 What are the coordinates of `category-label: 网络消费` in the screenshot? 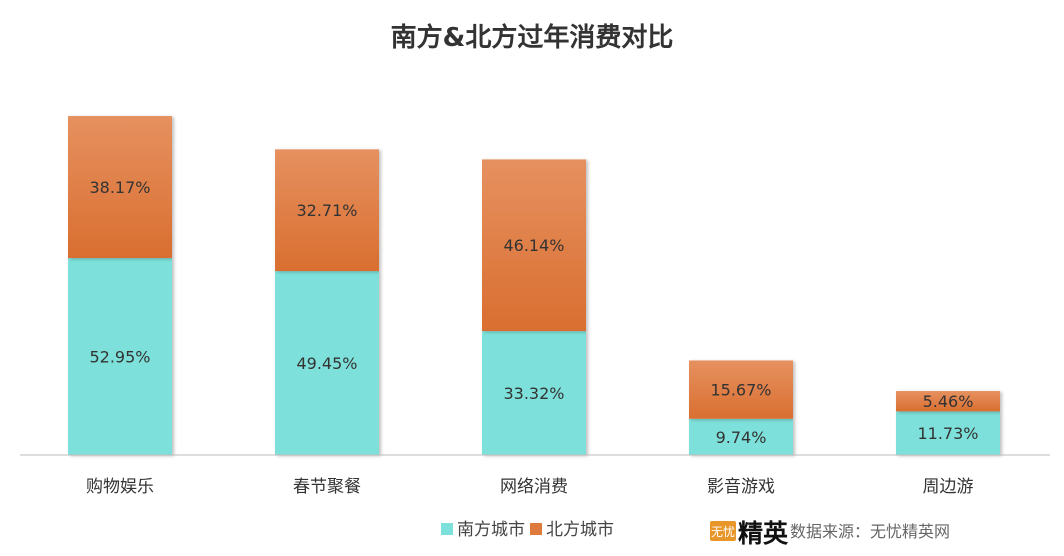 It's located at (534, 487).